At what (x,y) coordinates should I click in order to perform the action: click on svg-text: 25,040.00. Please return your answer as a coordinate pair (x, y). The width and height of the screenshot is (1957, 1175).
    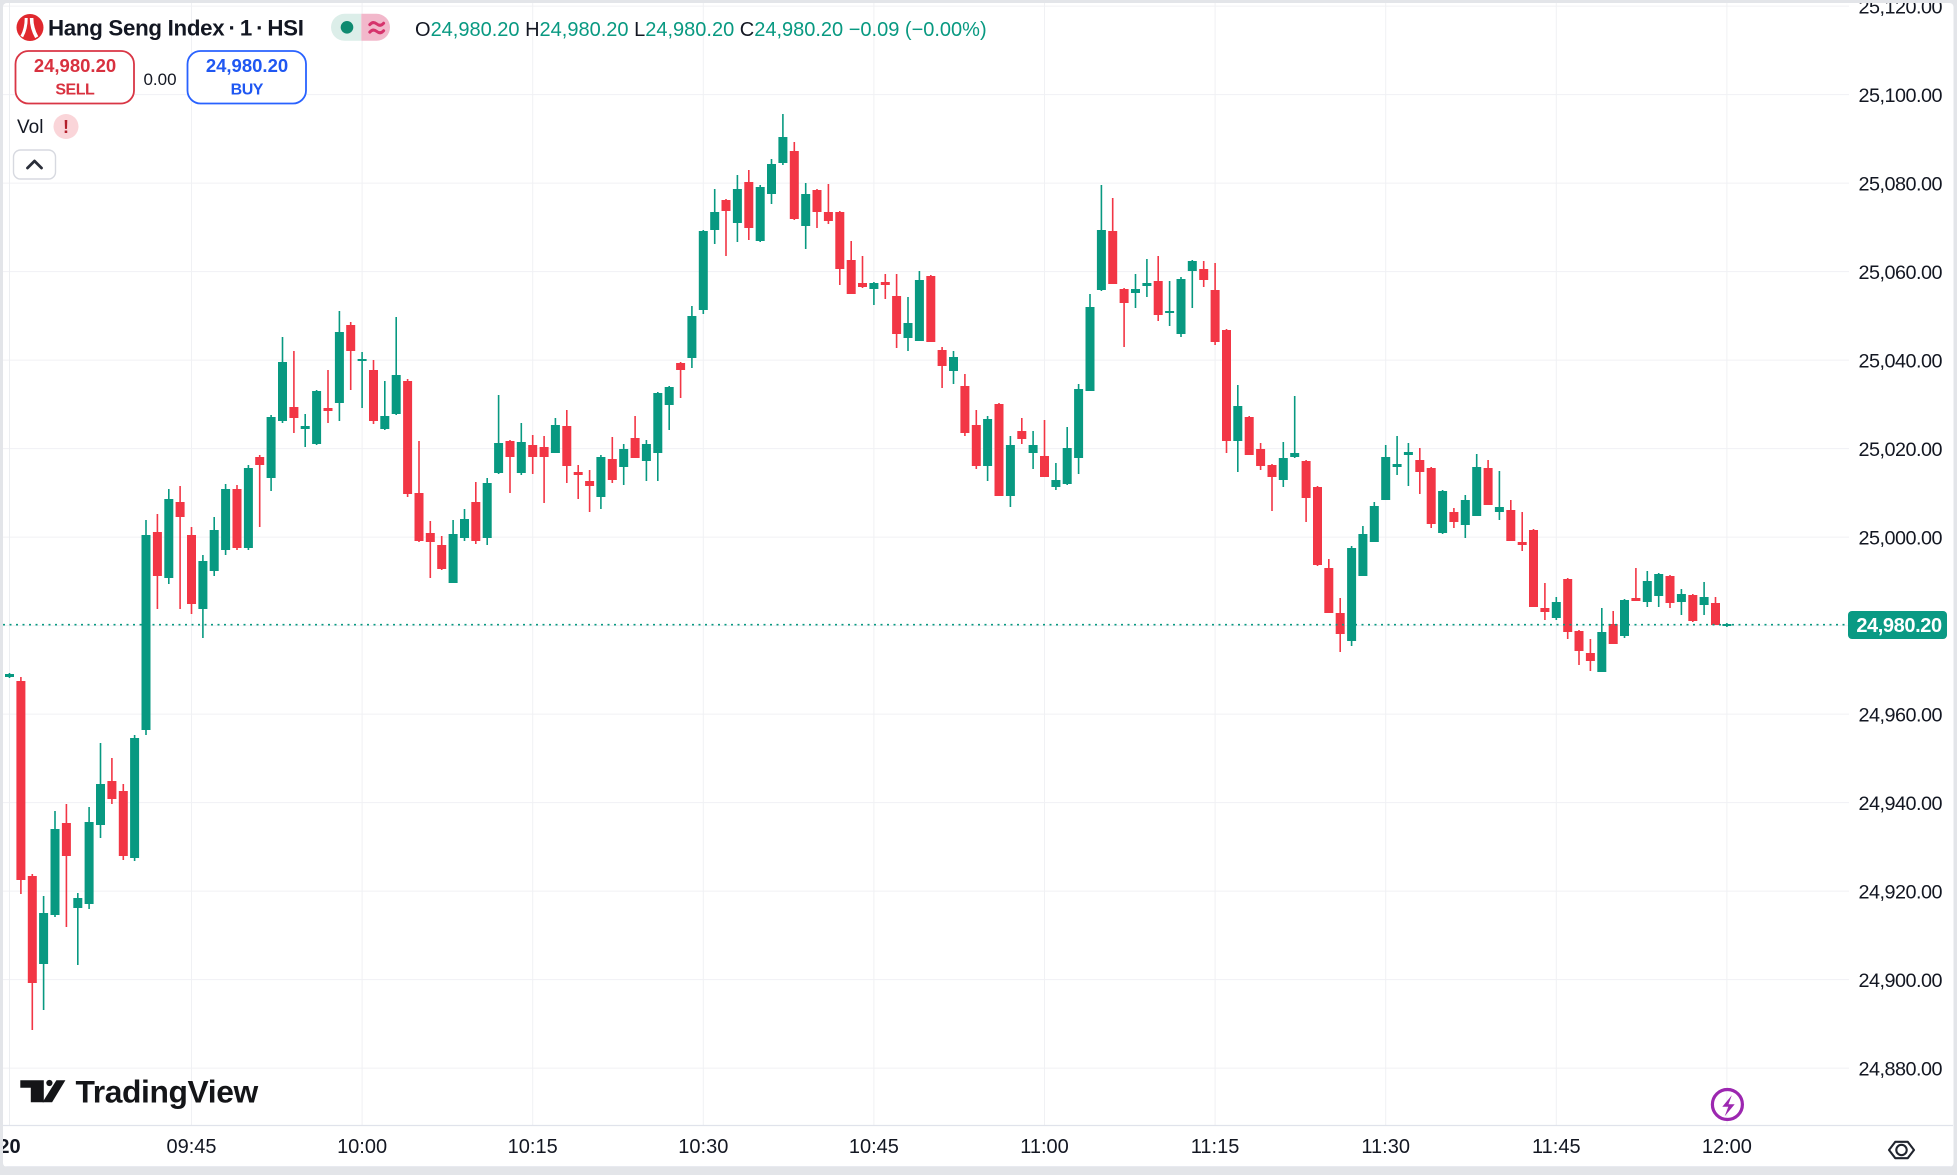
    Looking at the image, I should click on (1901, 361).